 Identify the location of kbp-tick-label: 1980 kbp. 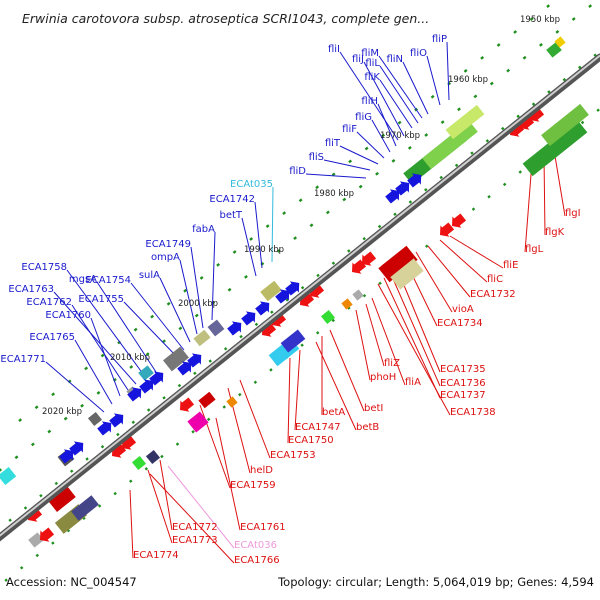
(334, 194).